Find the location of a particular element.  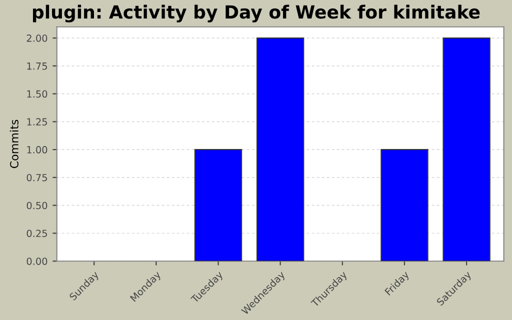

y-tick-label: 1.75 is located at coordinates (37, 66).